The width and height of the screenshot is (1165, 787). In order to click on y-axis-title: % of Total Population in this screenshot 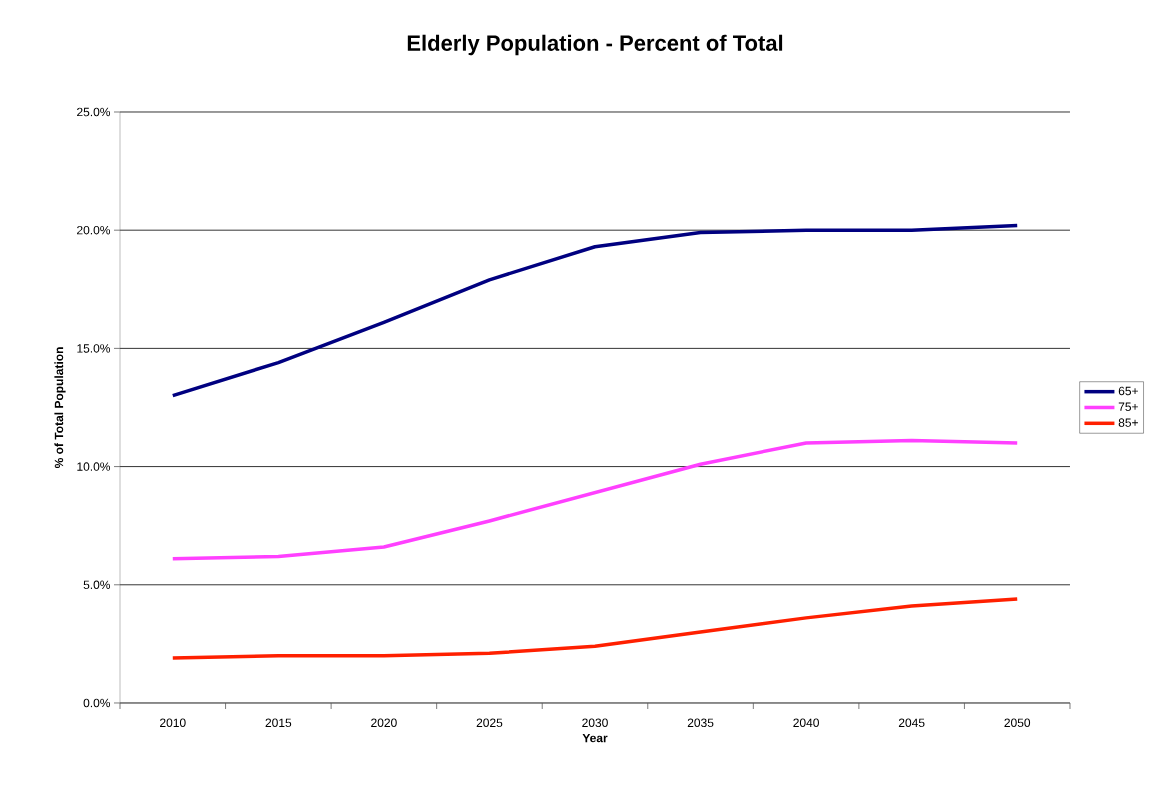, I will do `click(60, 408)`.